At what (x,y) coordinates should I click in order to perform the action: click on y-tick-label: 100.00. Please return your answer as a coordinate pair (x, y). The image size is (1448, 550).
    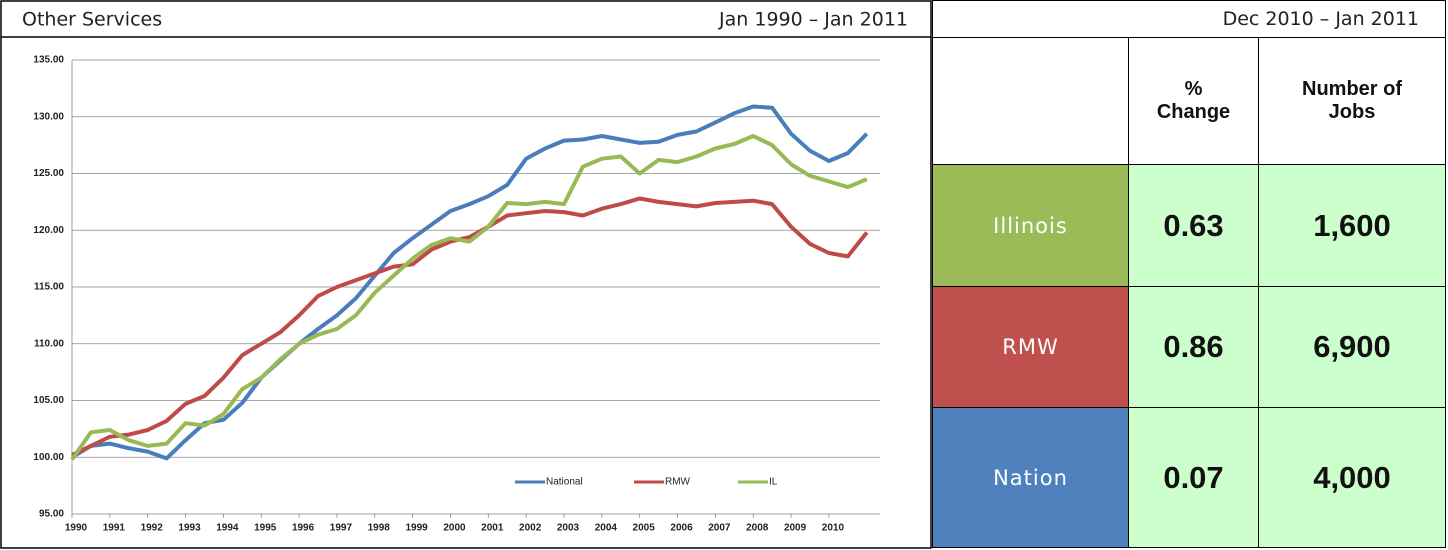
    Looking at the image, I should click on (48, 457).